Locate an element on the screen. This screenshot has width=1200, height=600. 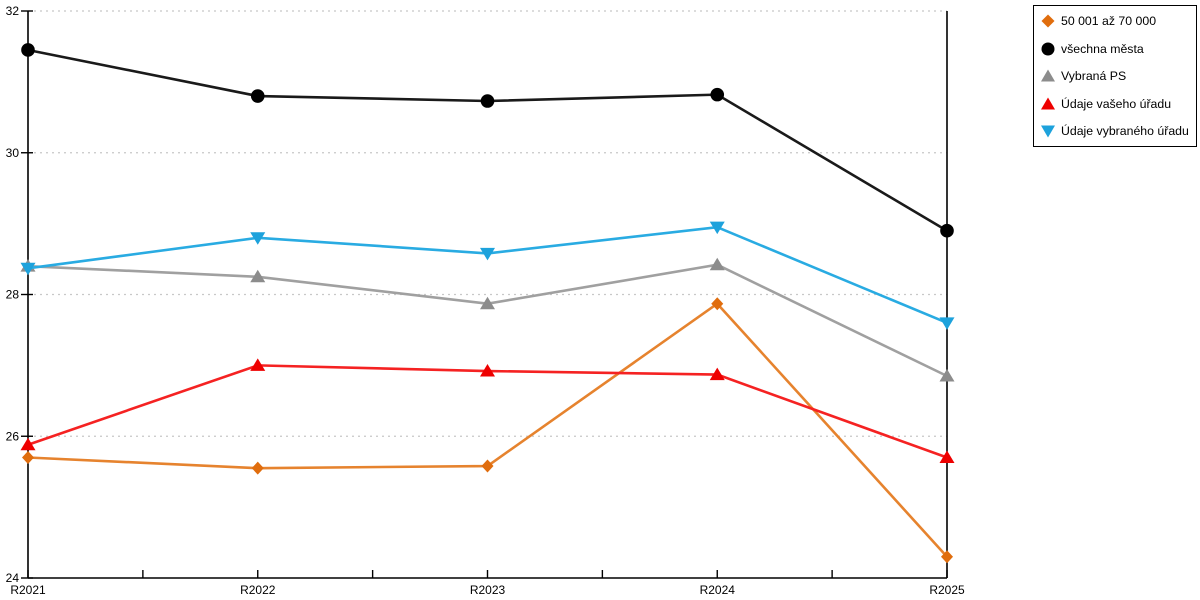
legend-item-label: všechna města is located at coordinates (1102, 48).